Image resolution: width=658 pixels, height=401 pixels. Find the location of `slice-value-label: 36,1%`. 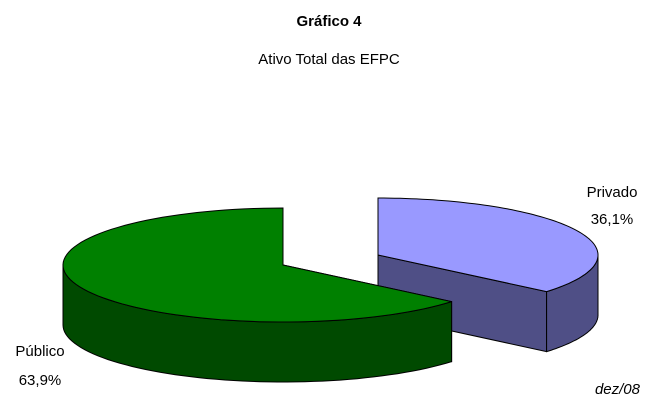

slice-value-label: 36,1% is located at coordinates (612, 219).